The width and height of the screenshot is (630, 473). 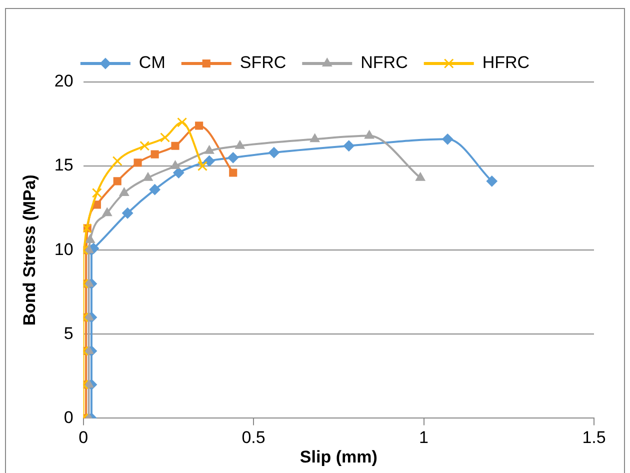 I want to click on legend-label: CM, so click(x=152, y=62).